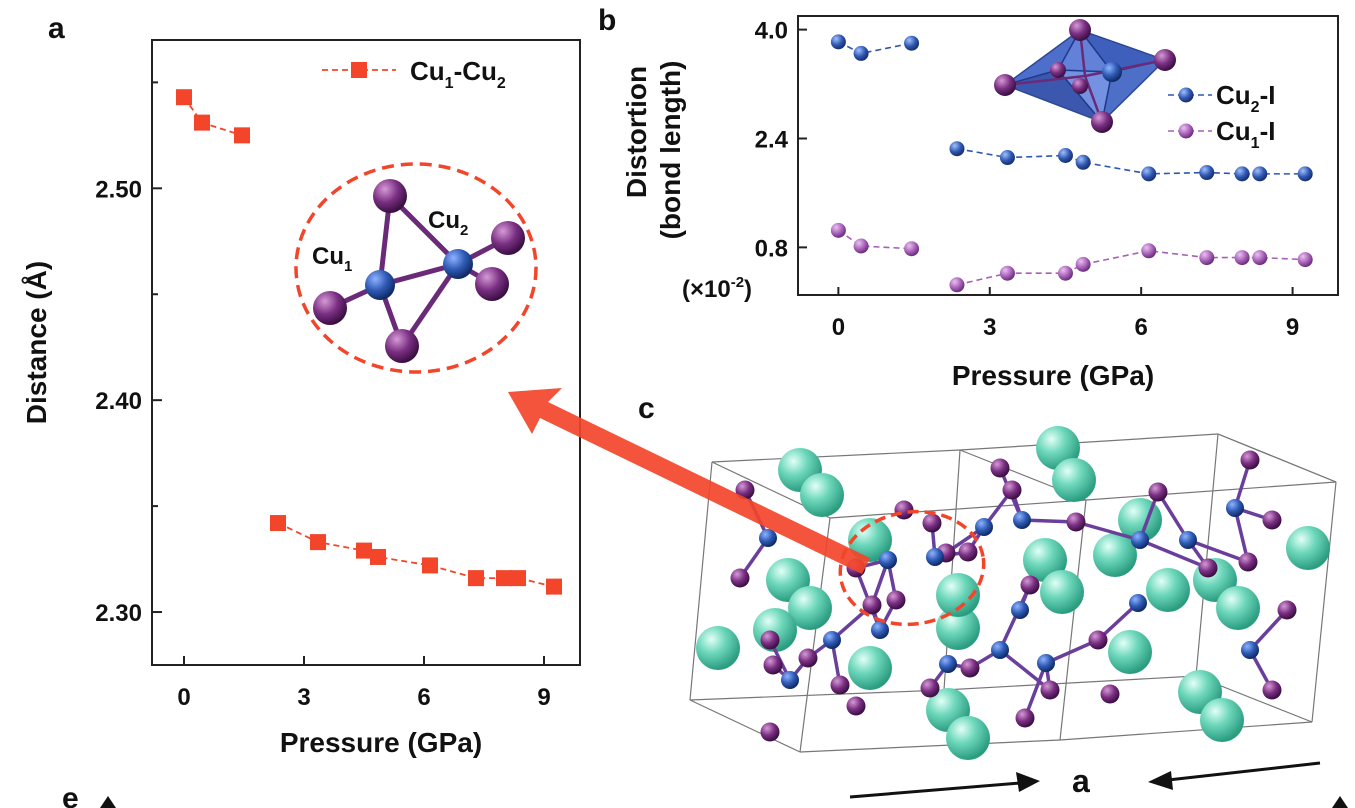 Image resolution: width=1355 pixels, height=808 pixels. I want to click on legend: Cu1-Cu2, so click(414, 74).